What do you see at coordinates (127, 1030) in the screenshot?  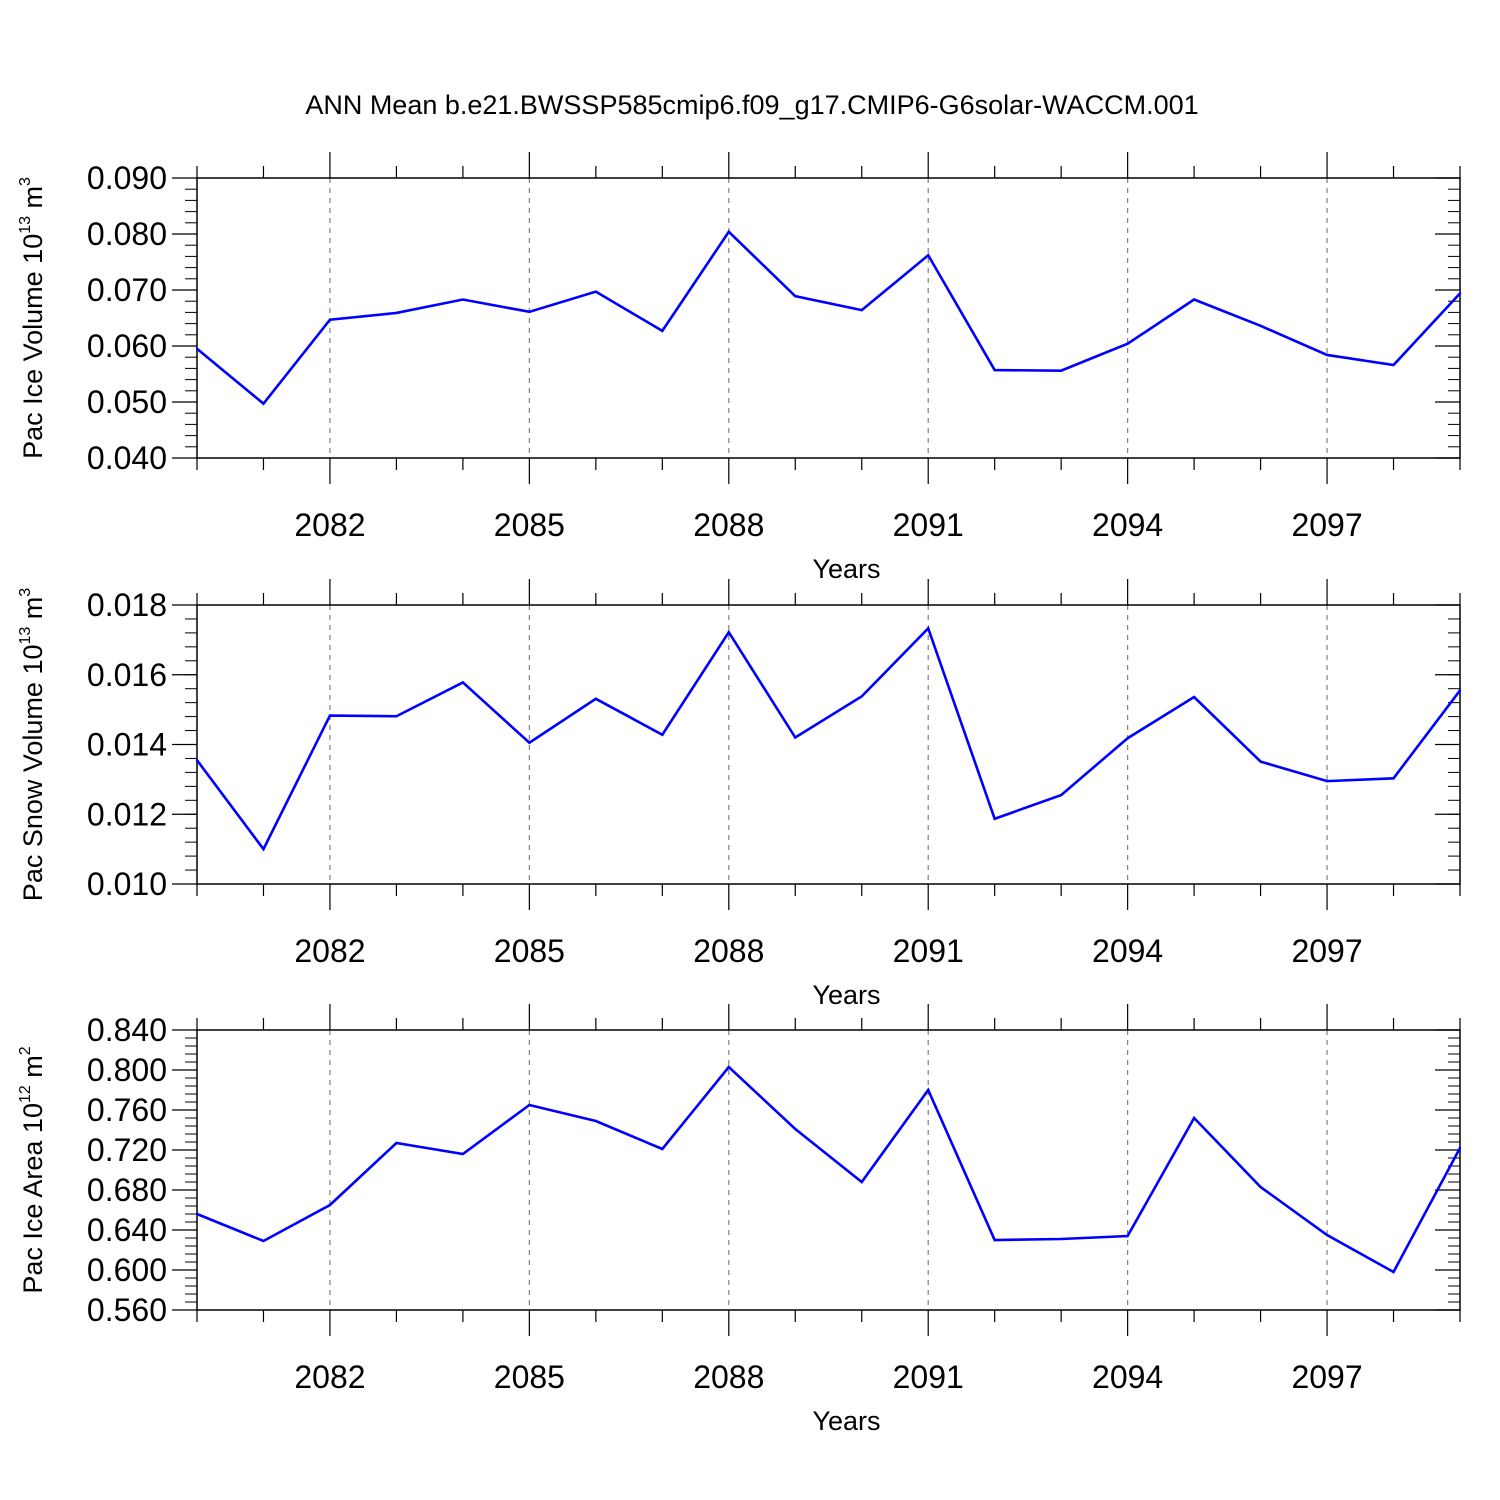 I see `y-tick-label: 0.840` at bounding box center [127, 1030].